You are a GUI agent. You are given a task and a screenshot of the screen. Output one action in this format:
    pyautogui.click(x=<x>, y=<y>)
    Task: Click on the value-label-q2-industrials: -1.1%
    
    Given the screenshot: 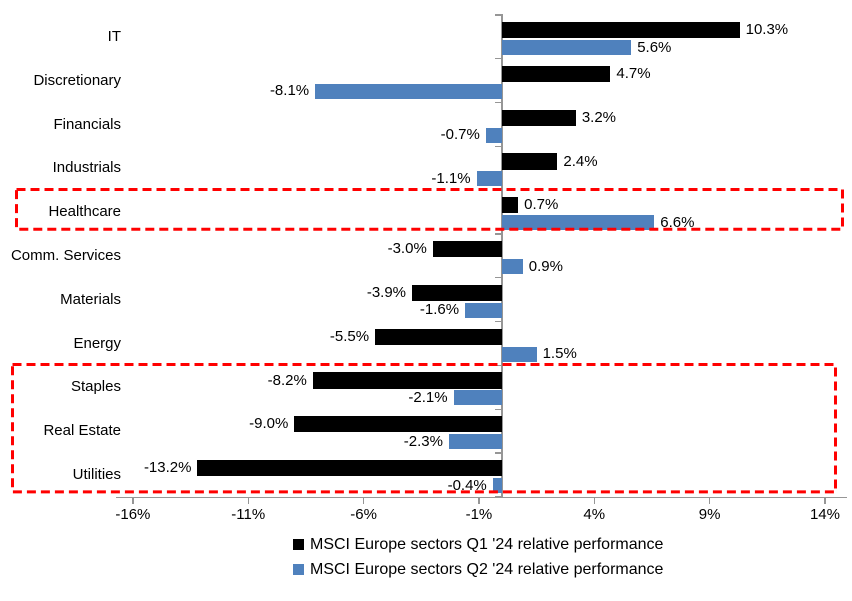 What is the action you would take?
    pyautogui.click(x=451, y=178)
    